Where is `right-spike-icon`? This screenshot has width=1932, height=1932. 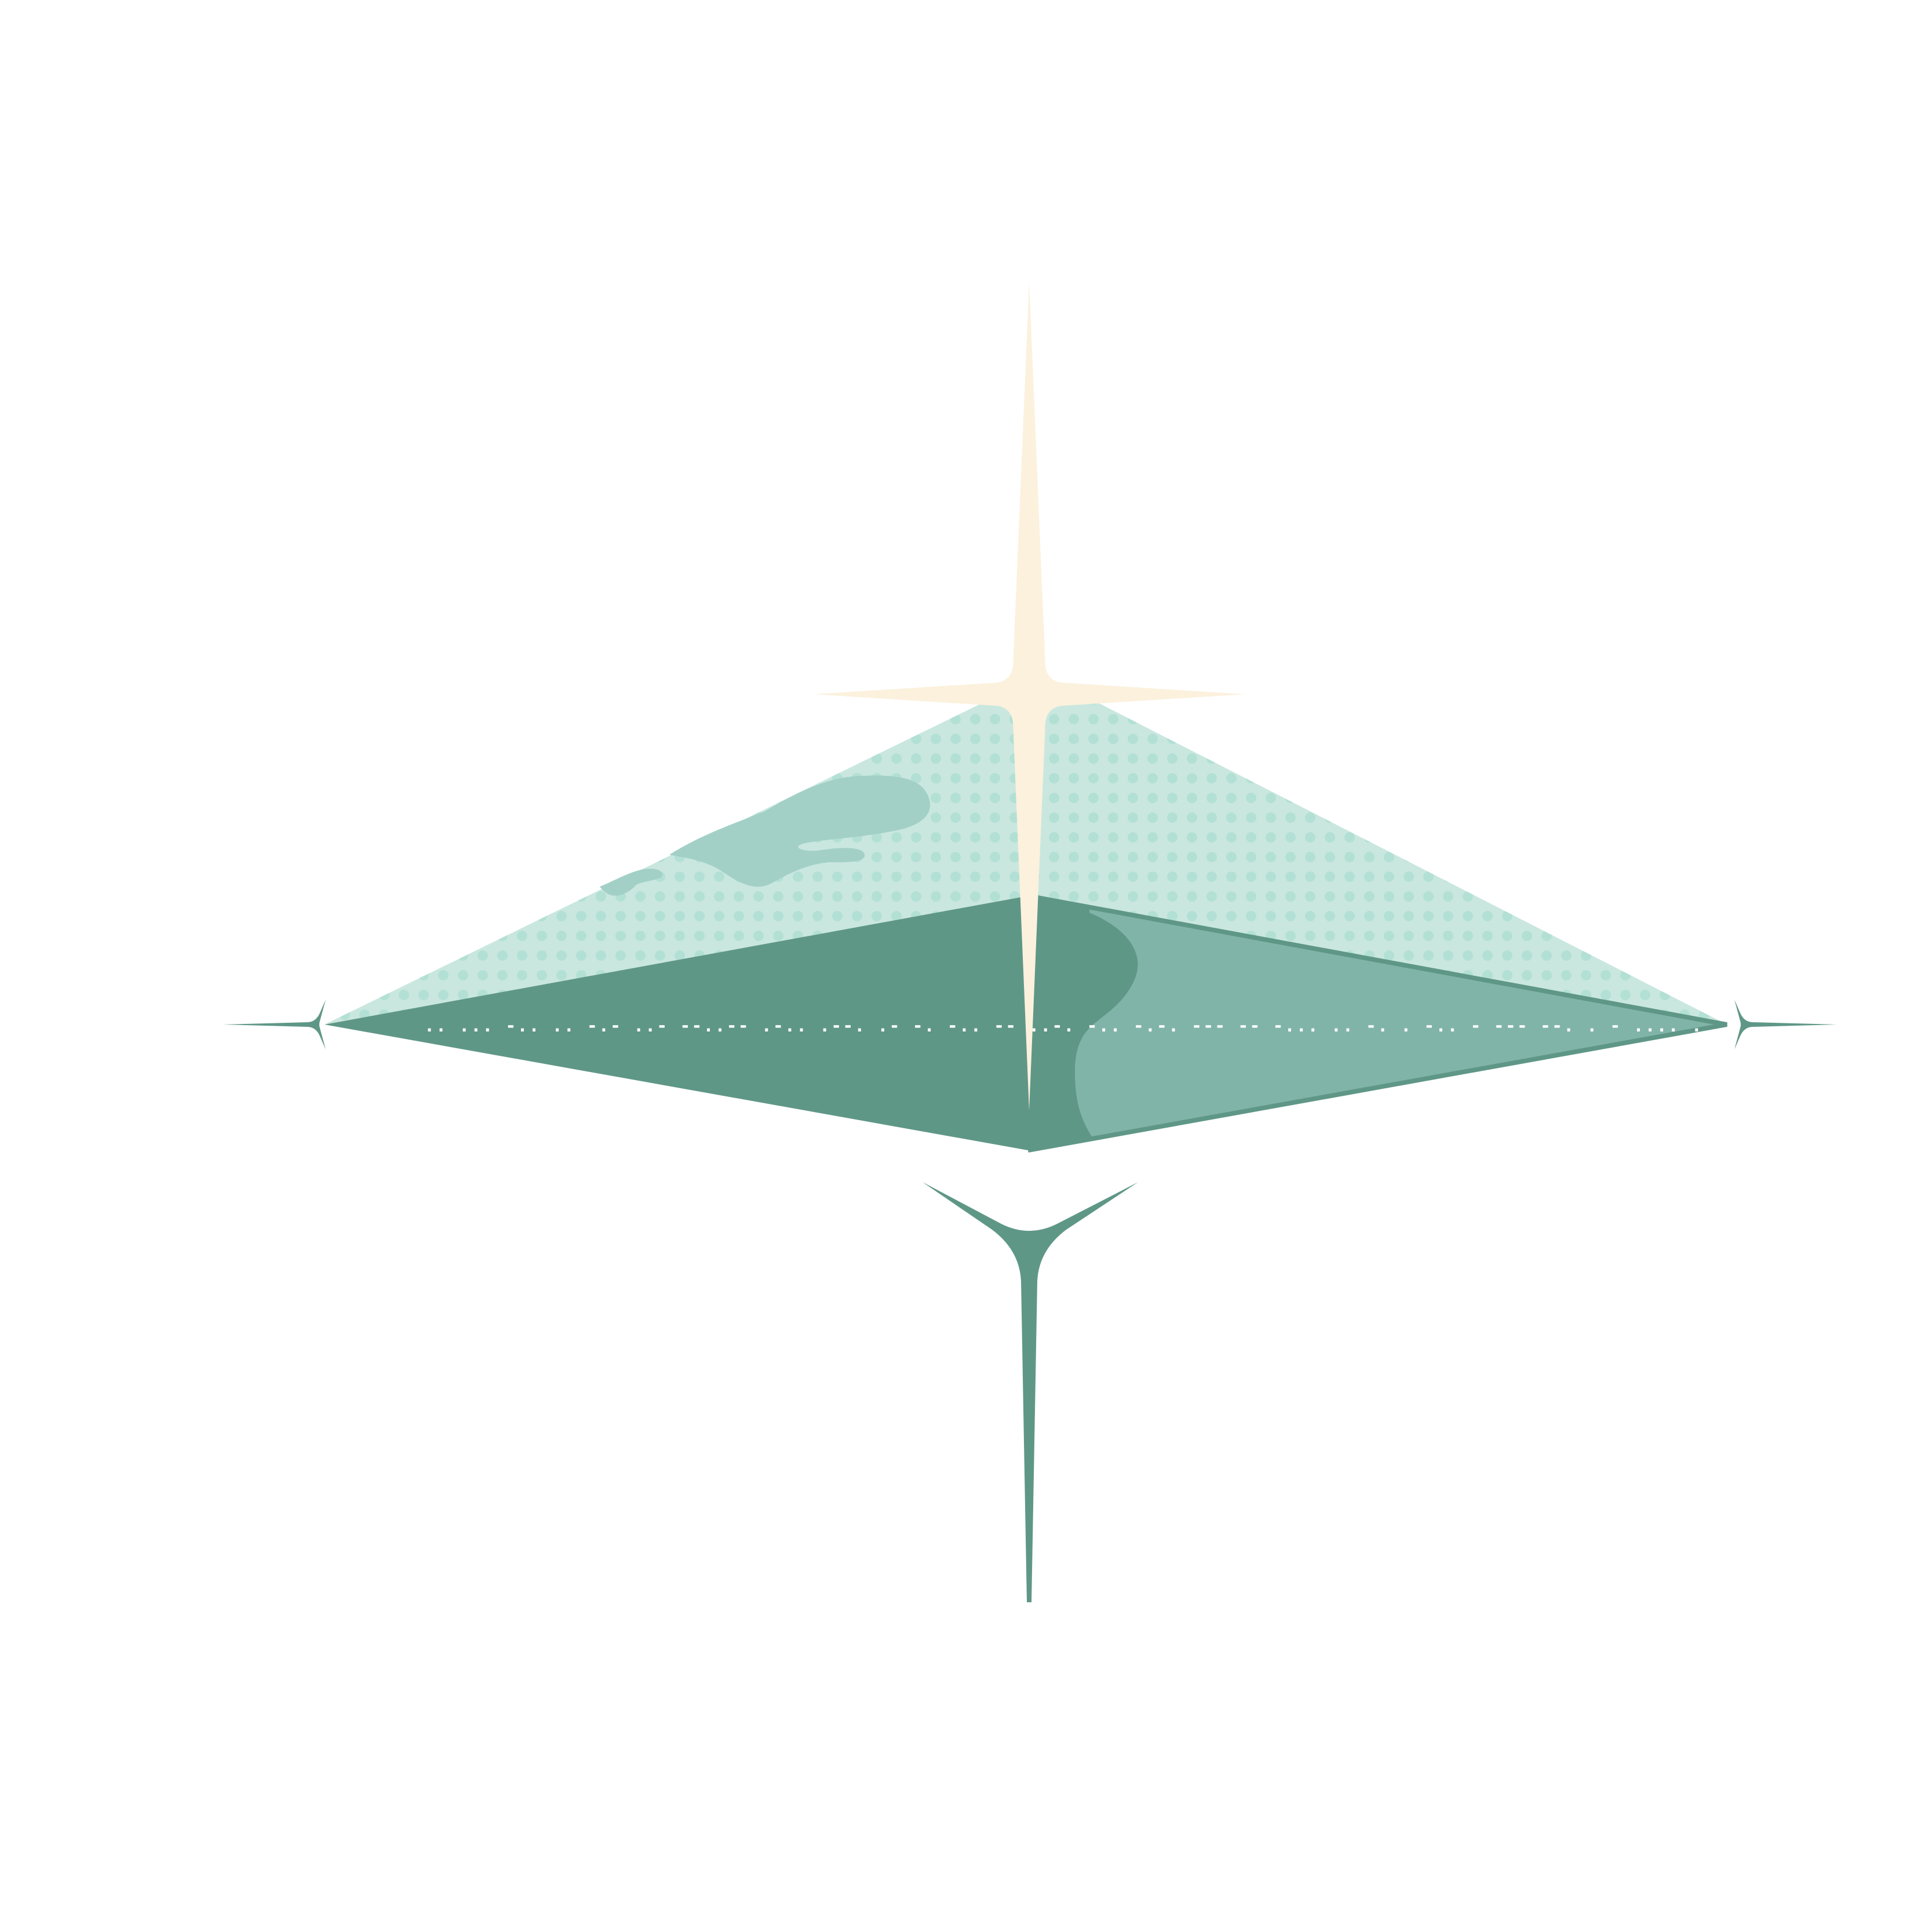 right-spike-icon is located at coordinates (1786, 1024).